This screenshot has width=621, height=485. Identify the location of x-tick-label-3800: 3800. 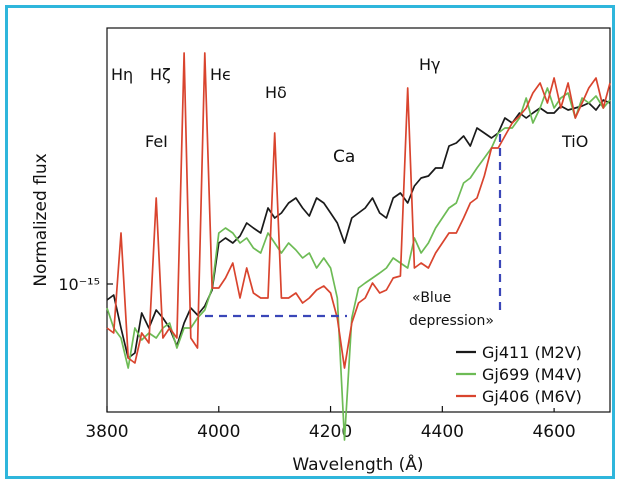
(106, 432).